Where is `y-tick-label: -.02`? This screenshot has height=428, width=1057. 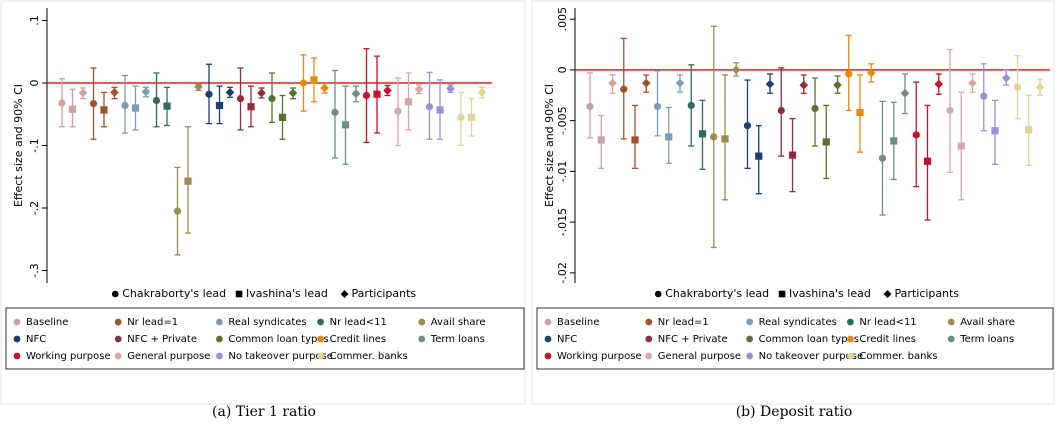 y-tick-label: -.02 is located at coordinates (562, 272).